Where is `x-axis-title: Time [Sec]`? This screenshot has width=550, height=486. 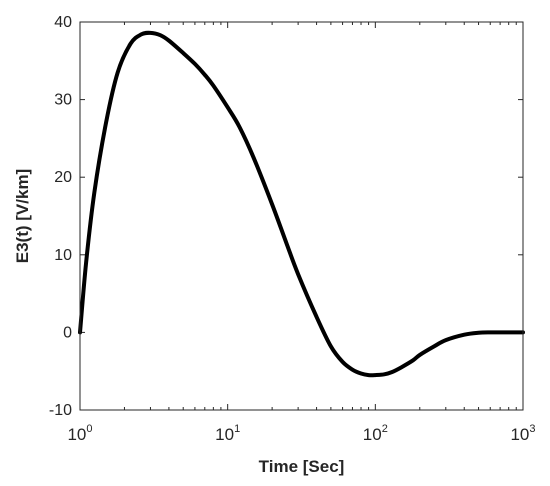
x-axis-title: Time [Sec] is located at coordinates (302, 466).